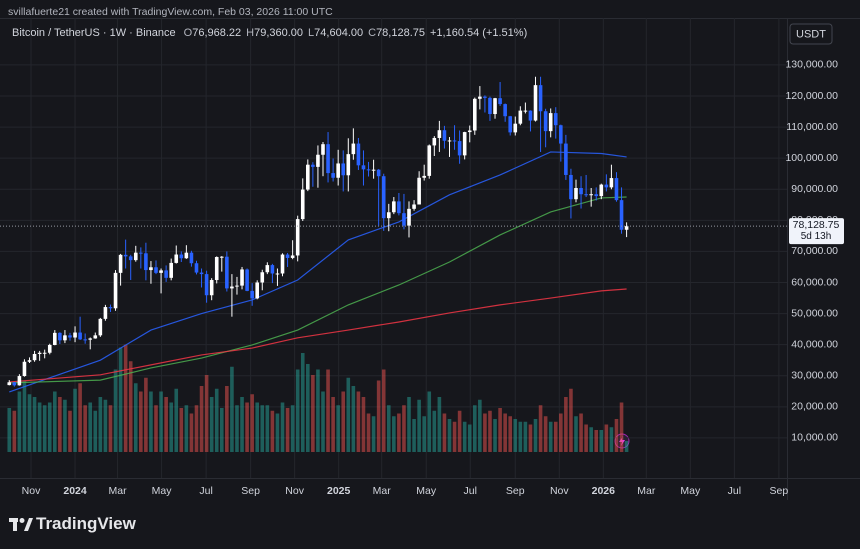  What do you see at coordinates (604, 491) in the screenshot?
I see `x-tick-label: 2026` at bounding box center [604, 491].